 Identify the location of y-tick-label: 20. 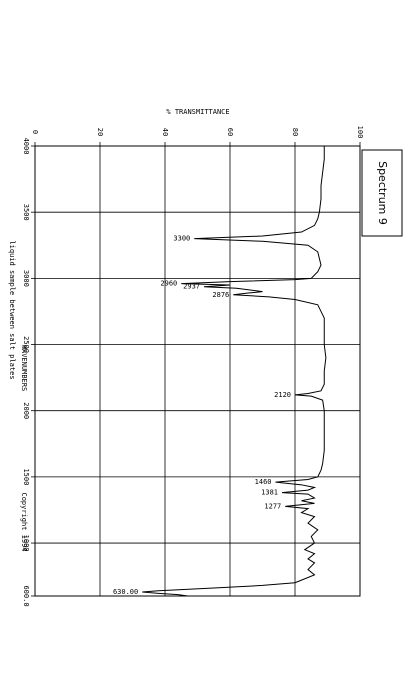
(100, 132).